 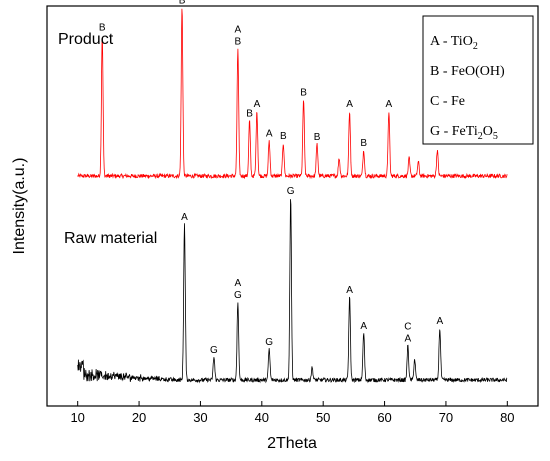 What do you see at coordinates (107, 139) in the screenshot?
I see `series-names: Product Raw material` at bounding box center [107, 139].